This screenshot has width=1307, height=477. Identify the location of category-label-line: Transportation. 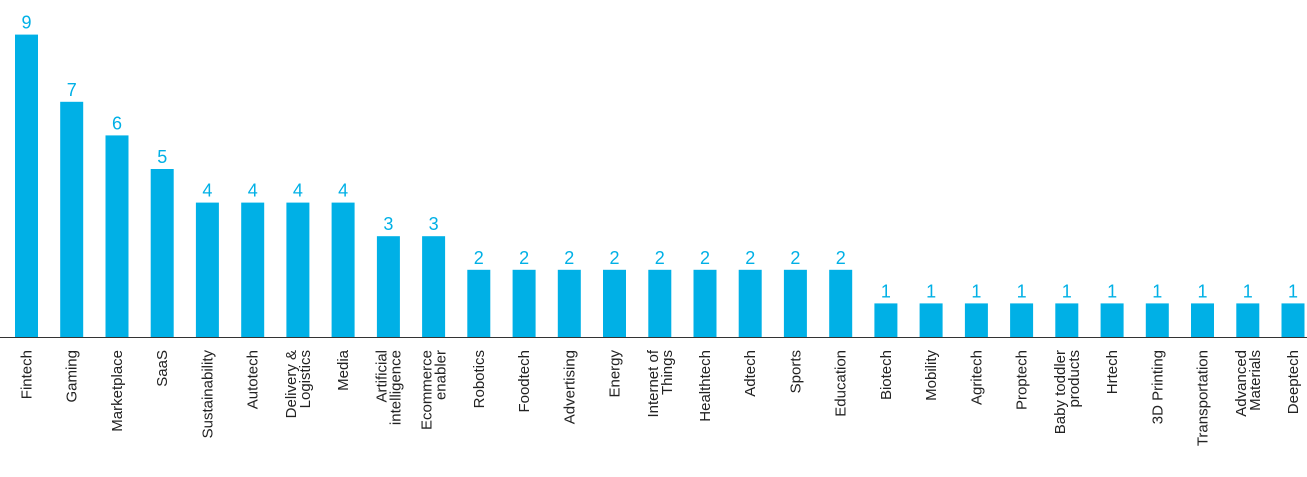
(1203, 398).